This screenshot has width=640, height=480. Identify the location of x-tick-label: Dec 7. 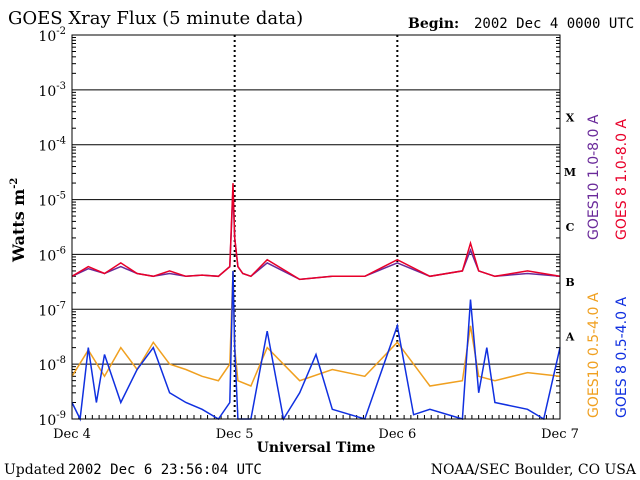
(560, 434).